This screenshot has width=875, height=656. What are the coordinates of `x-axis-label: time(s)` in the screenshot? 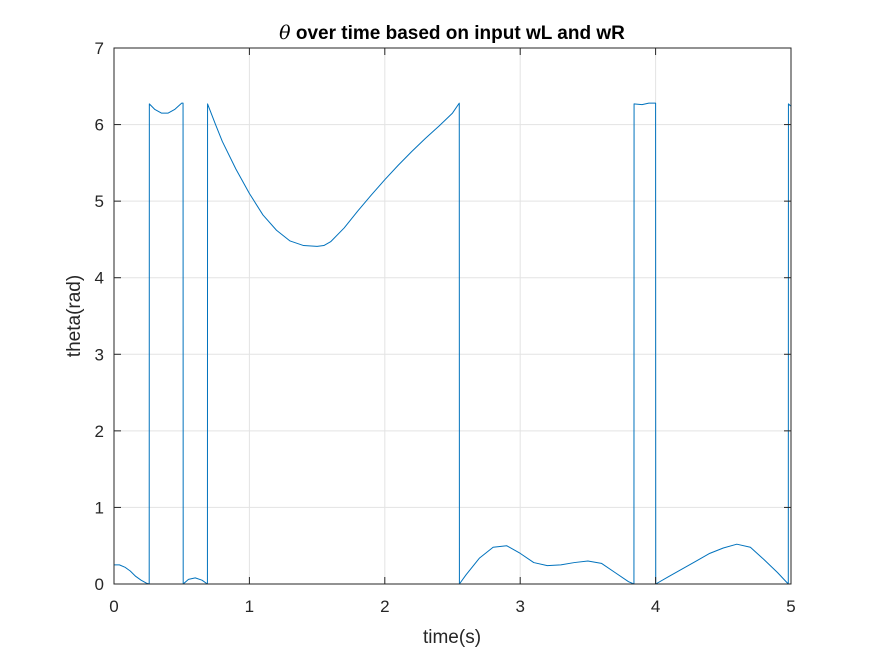 It's located at (452, 637).